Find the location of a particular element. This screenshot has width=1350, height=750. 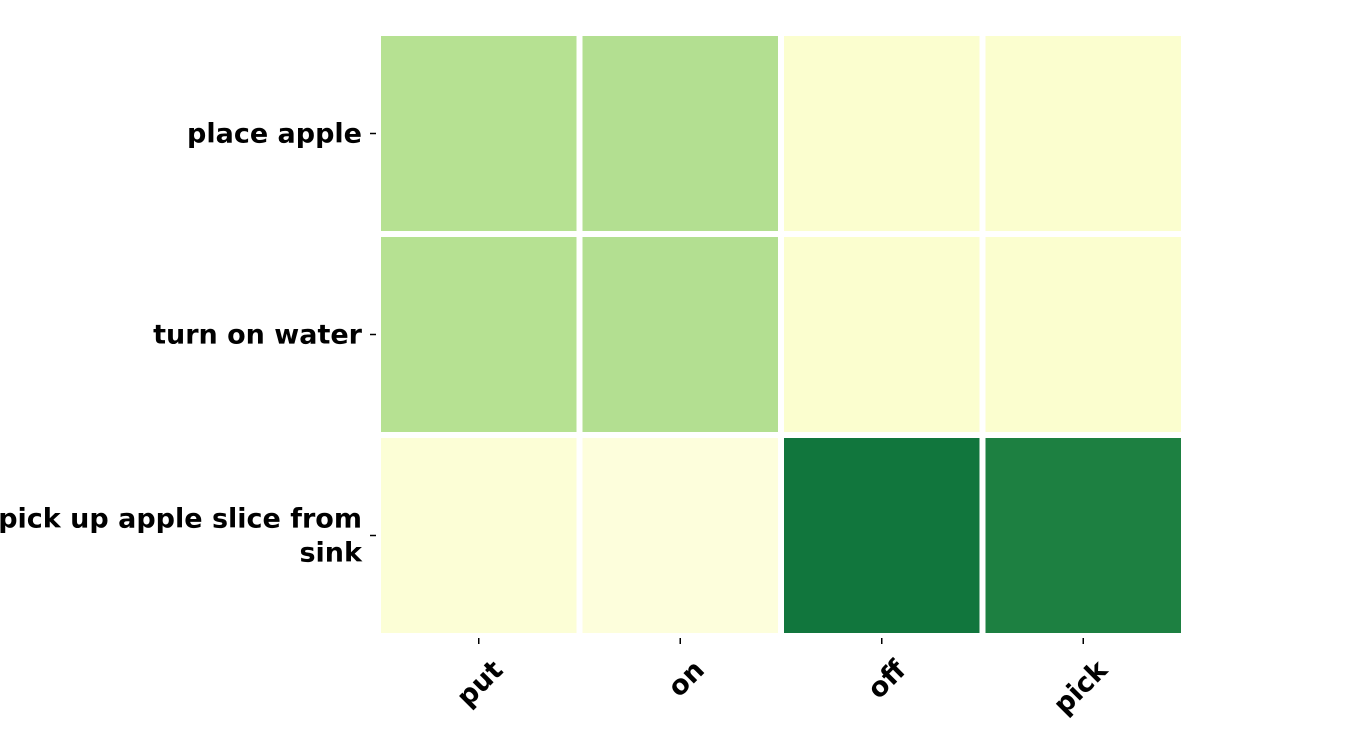

y-tick-label-0: place apple is located at coordinates (274, 133).